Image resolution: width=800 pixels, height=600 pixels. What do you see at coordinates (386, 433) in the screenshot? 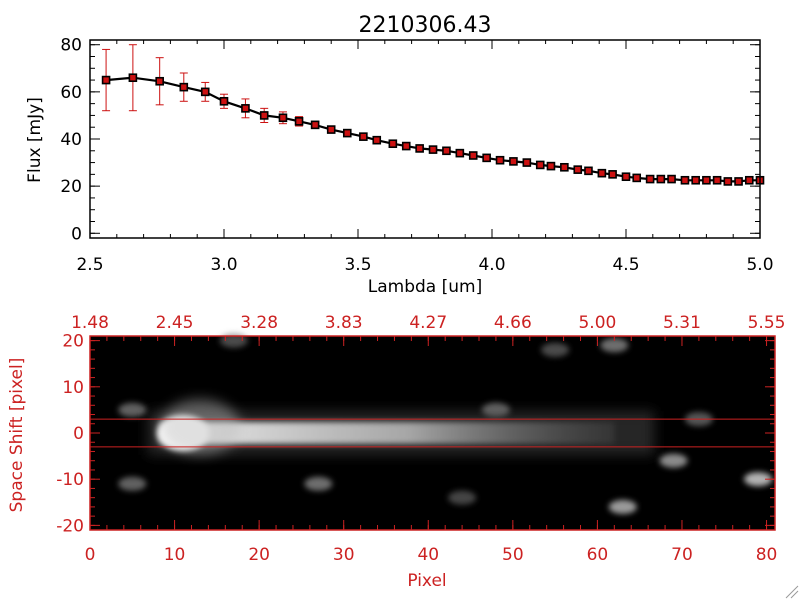
I see `spectral-trace` at bounding box center [386, 433].